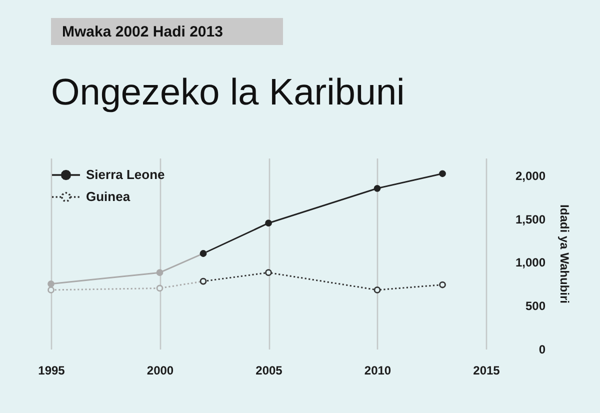 The height and width of the screenshot is (413, 600). Describe the element at coordinates (228, 92) in the screenshot. I see `chart-title: Ongezeko la Karibuni` at that location.